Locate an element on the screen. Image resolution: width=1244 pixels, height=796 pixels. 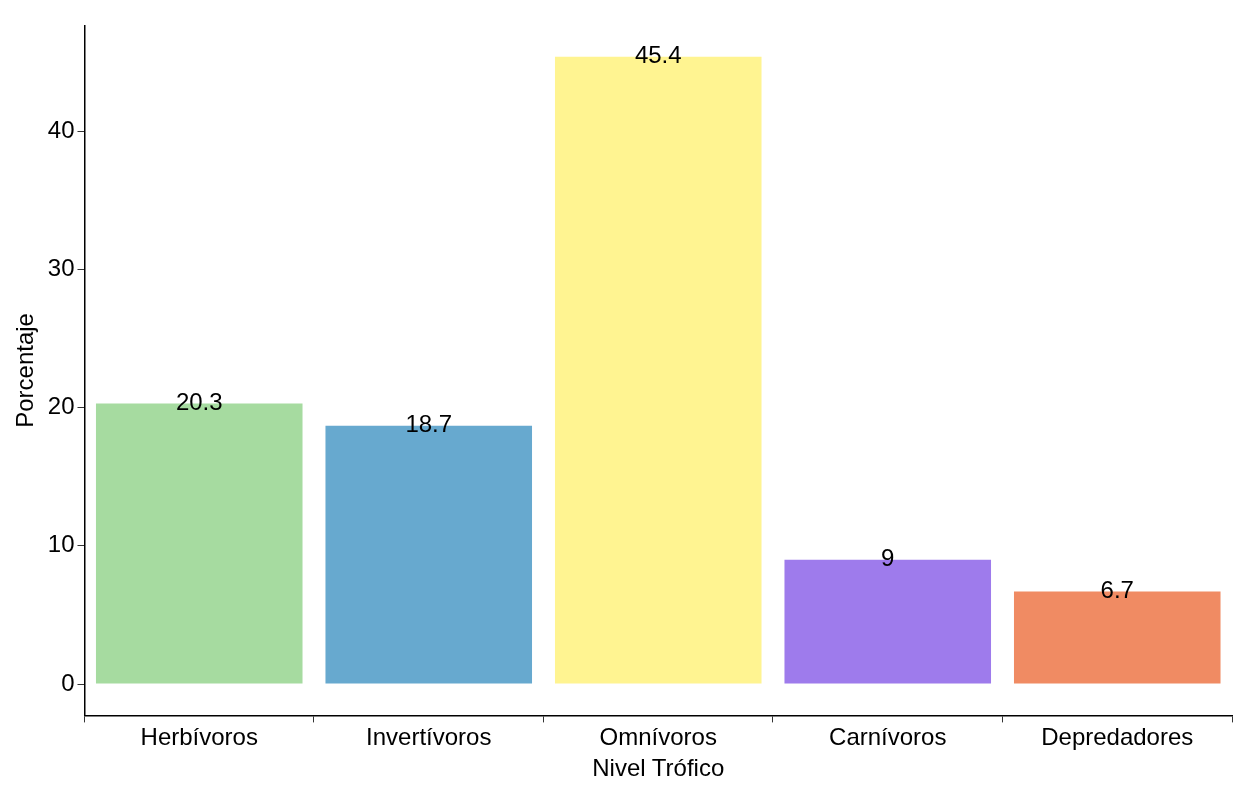
x-tick-label: Depredadores is located at coordinates (1117, 737).